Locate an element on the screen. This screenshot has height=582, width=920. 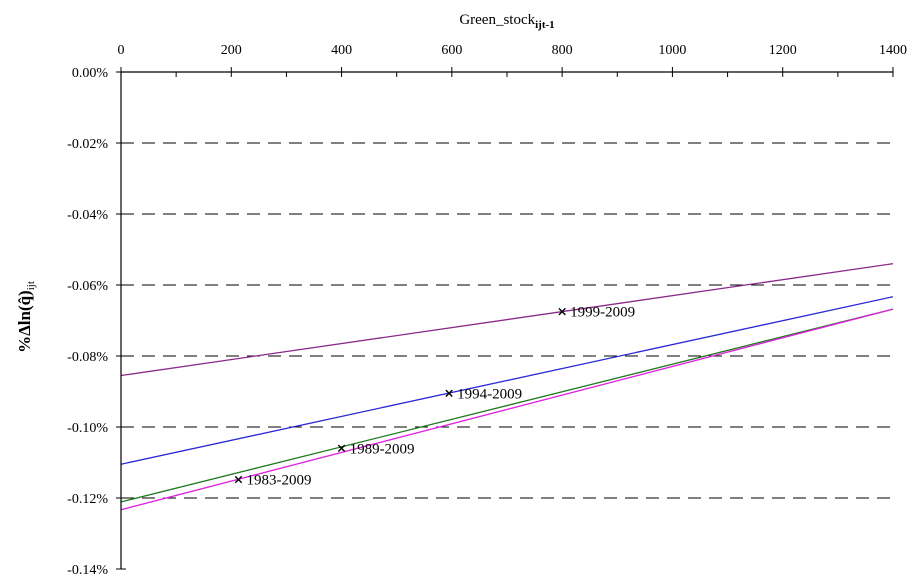
x-tick-label: 800 is located at coordinates (562, 50).